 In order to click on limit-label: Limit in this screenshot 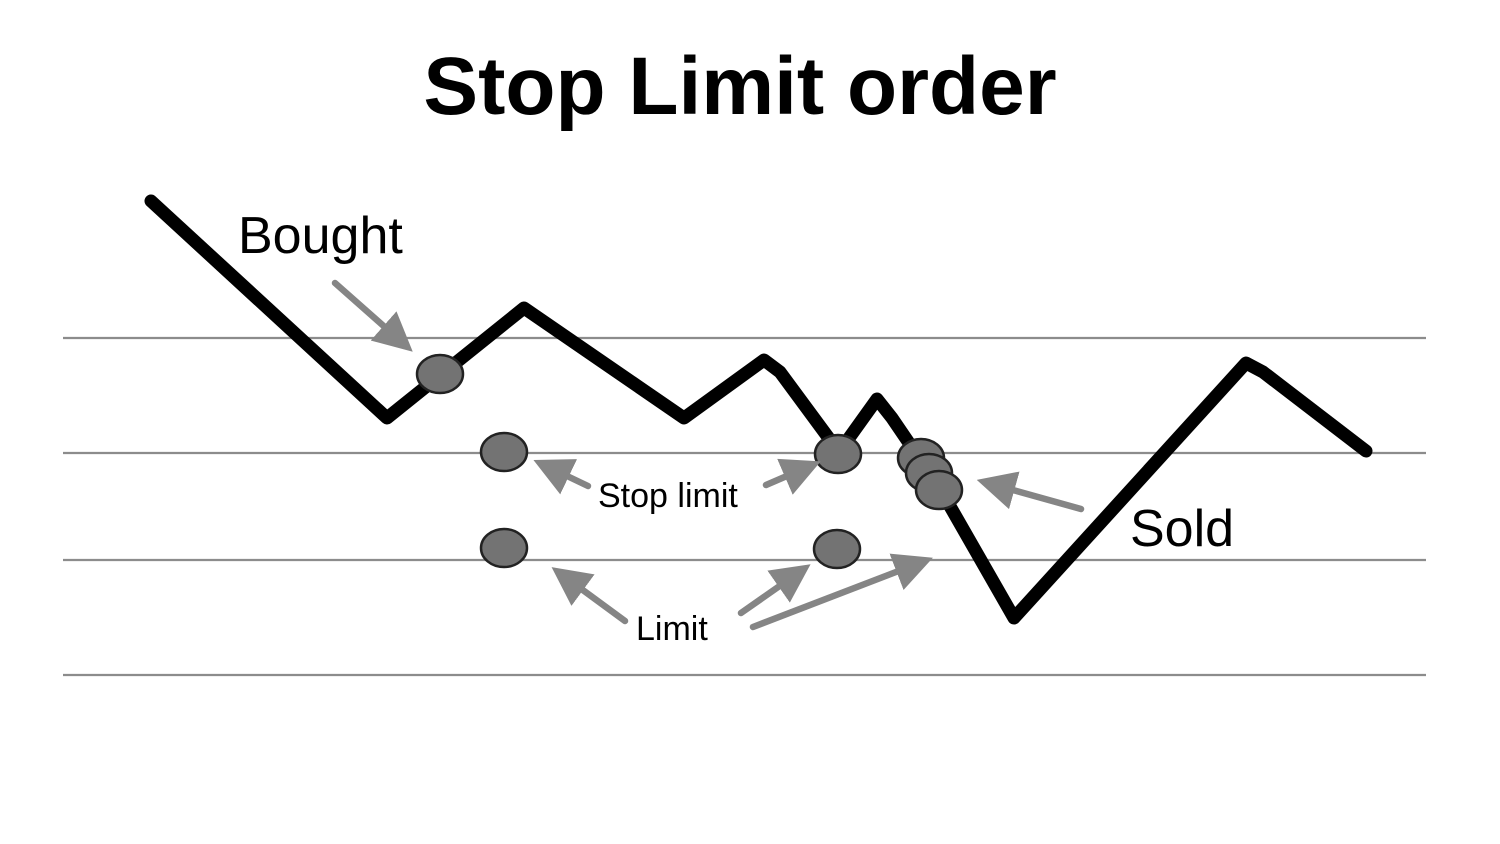, I will do `click(672, 629)`.